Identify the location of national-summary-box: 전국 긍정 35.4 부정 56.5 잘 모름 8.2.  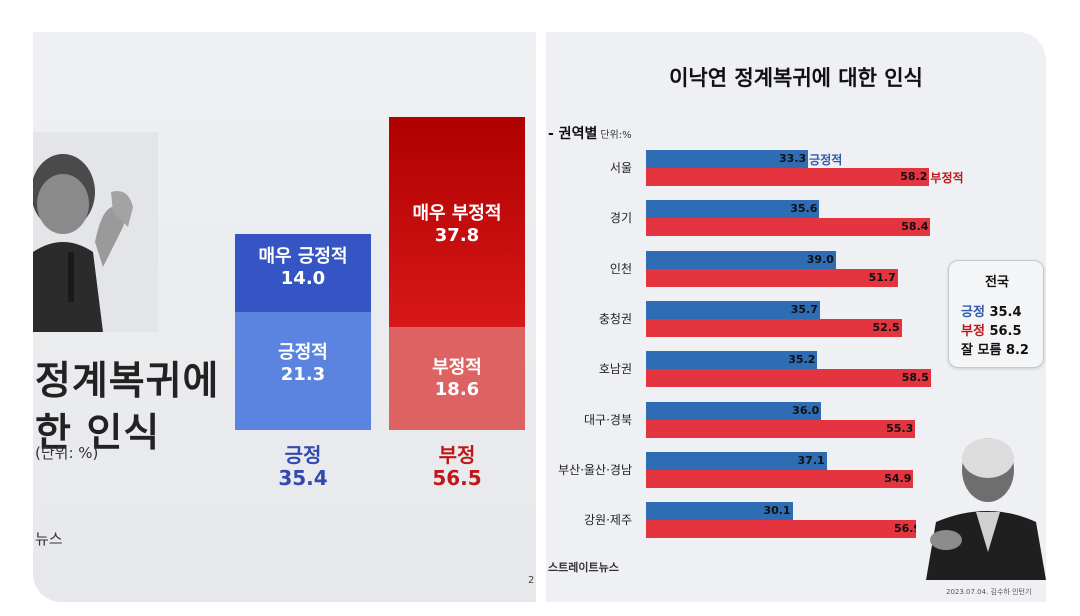
(996, 314).